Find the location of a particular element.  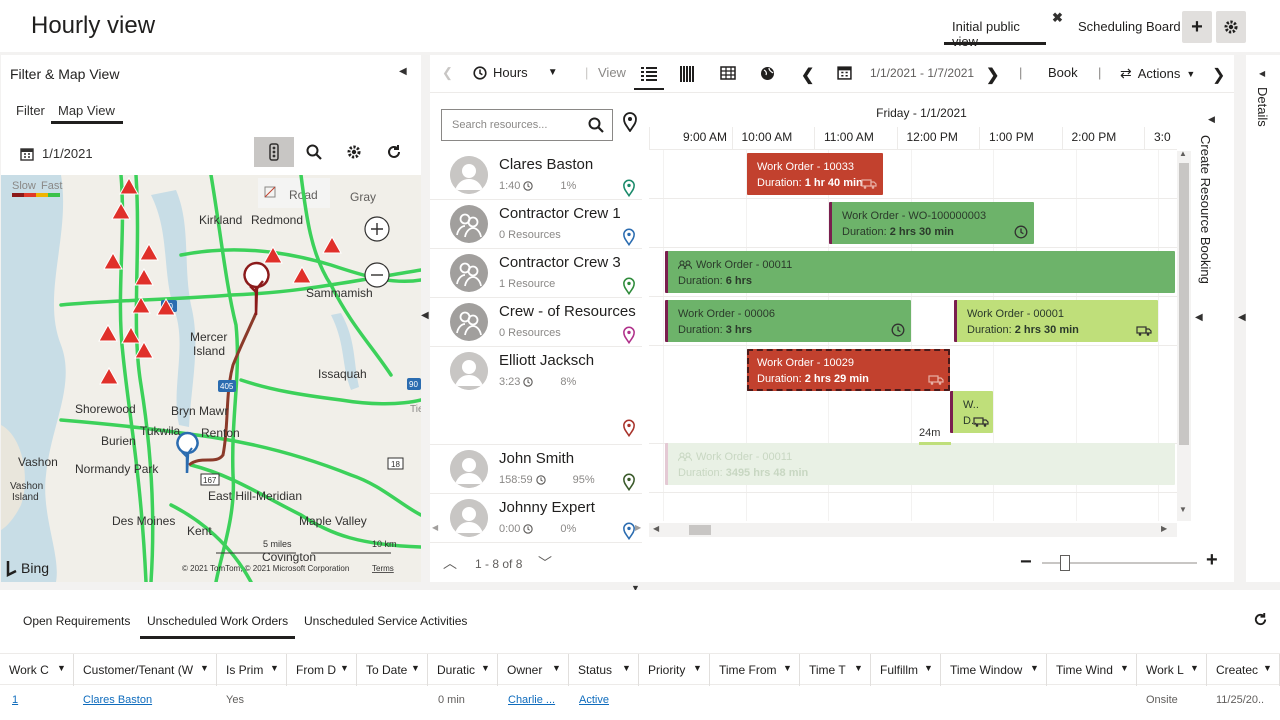

search-icon is located at coordinates (596, 125).